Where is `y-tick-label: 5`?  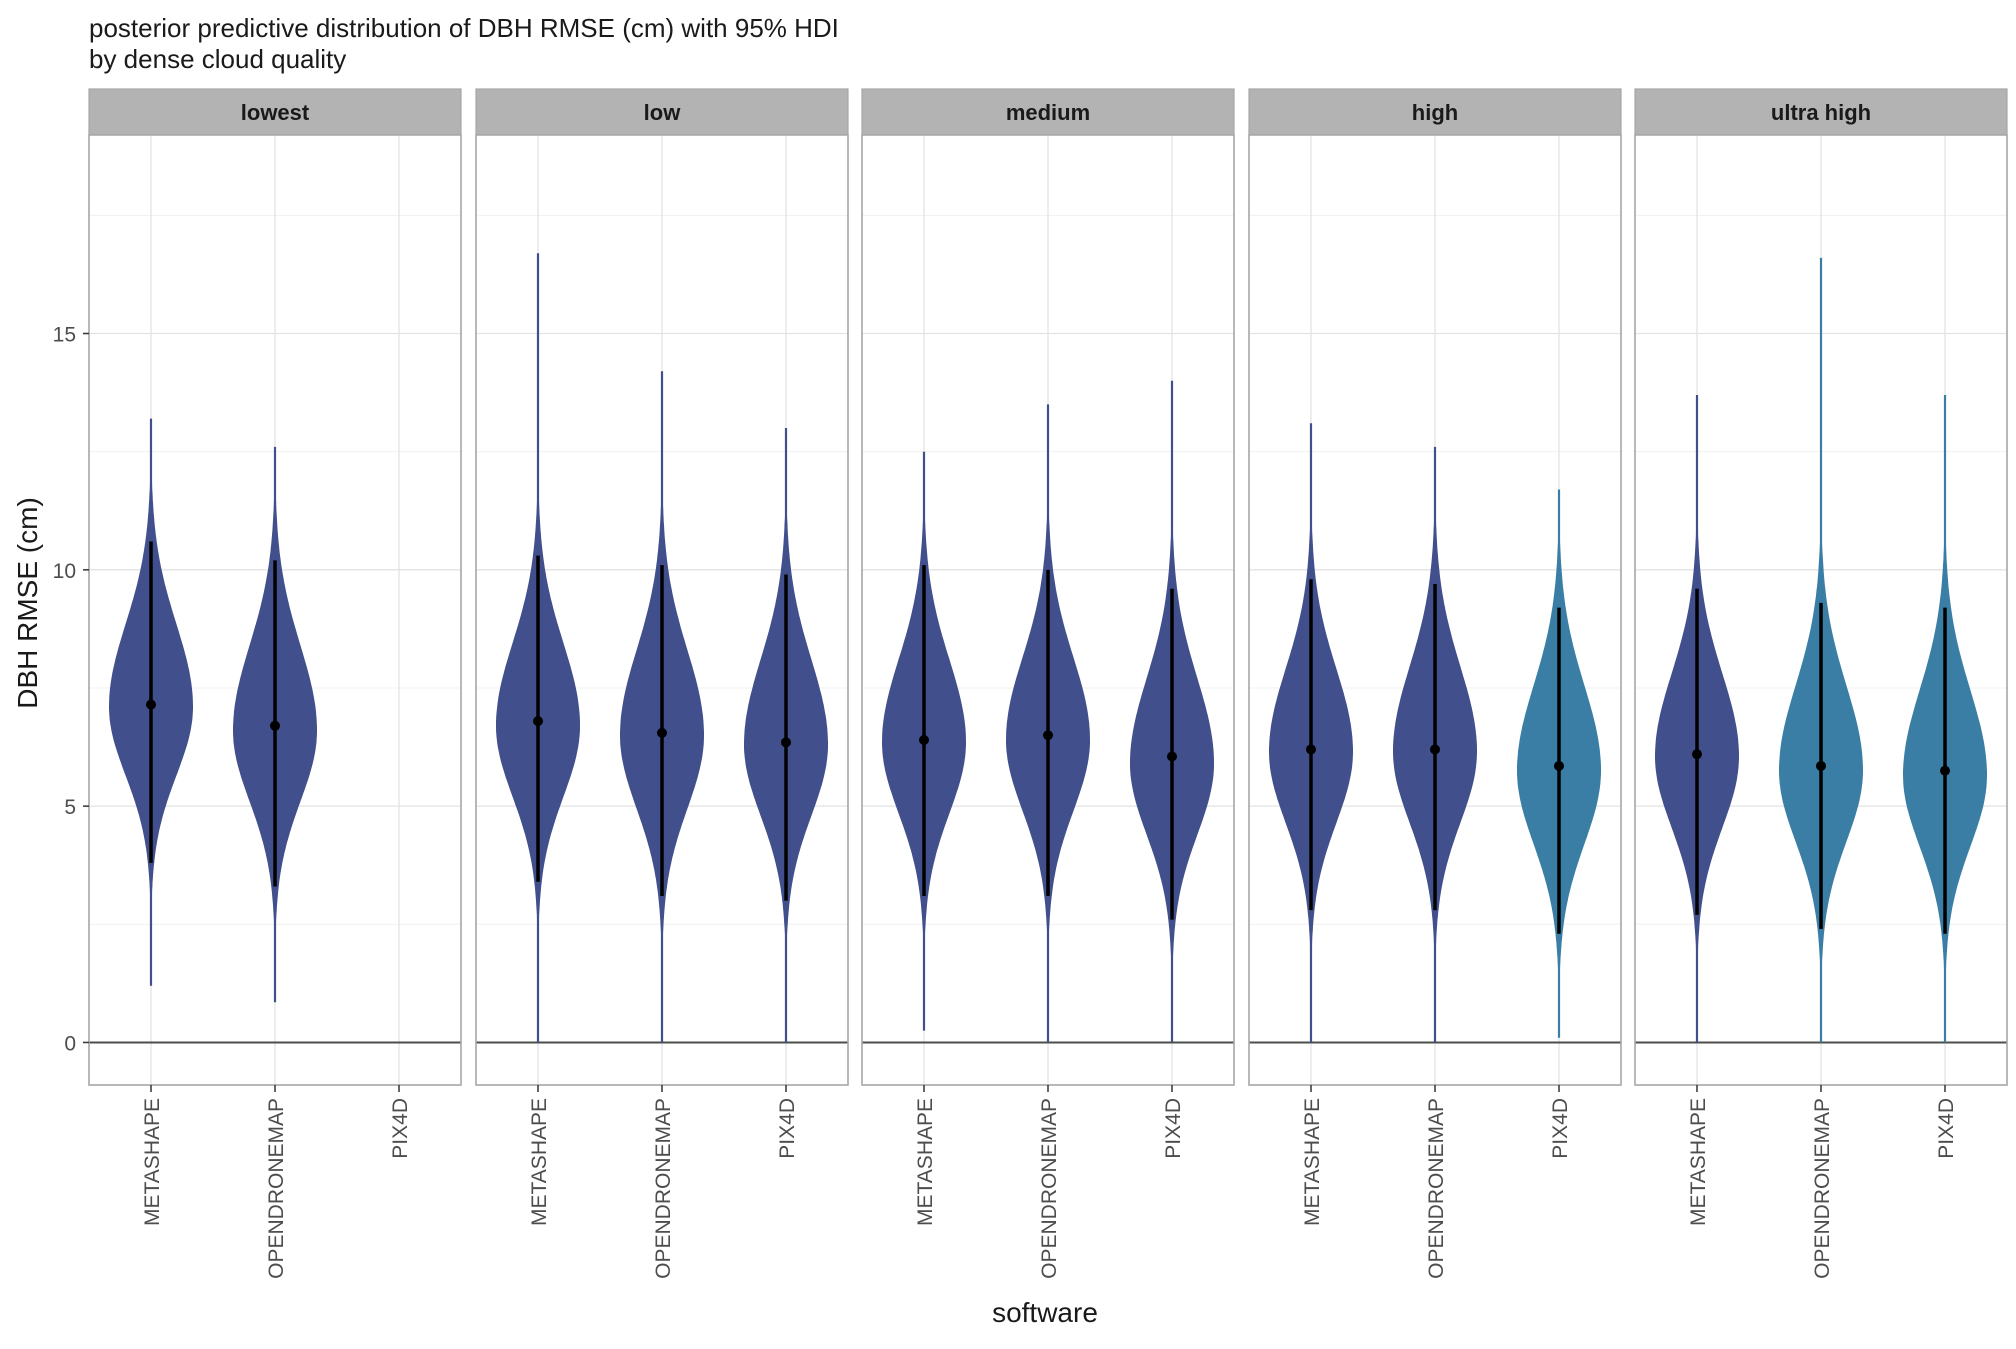 y-tick-label: 5 is located at coordinates (70, 807).